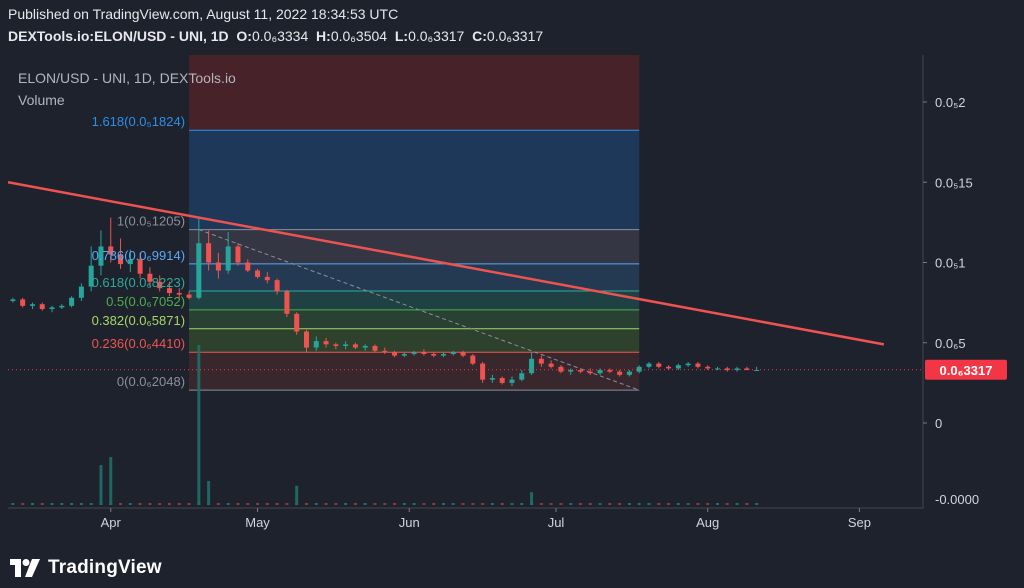  Describe the element at coordinates (409, 522) in the screenshot. I see `time-axis-label: Jun` at that location.